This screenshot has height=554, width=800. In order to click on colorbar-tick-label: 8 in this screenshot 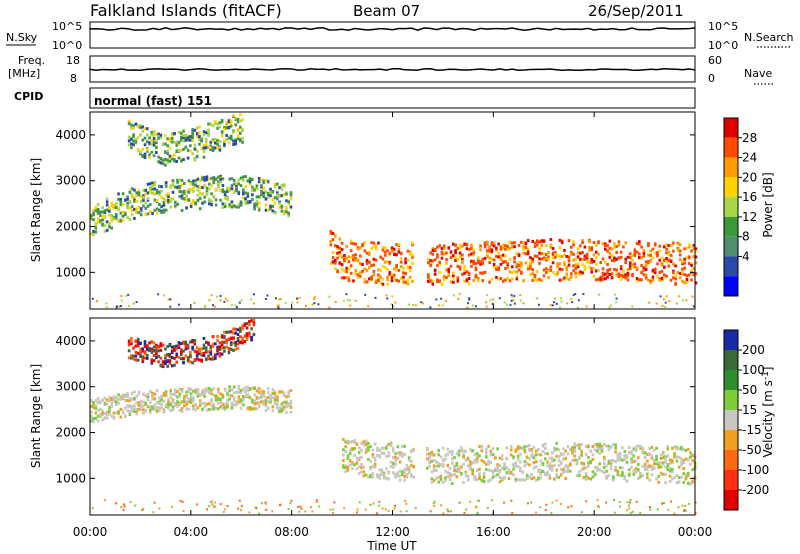, I will do `click(746, 237)`.